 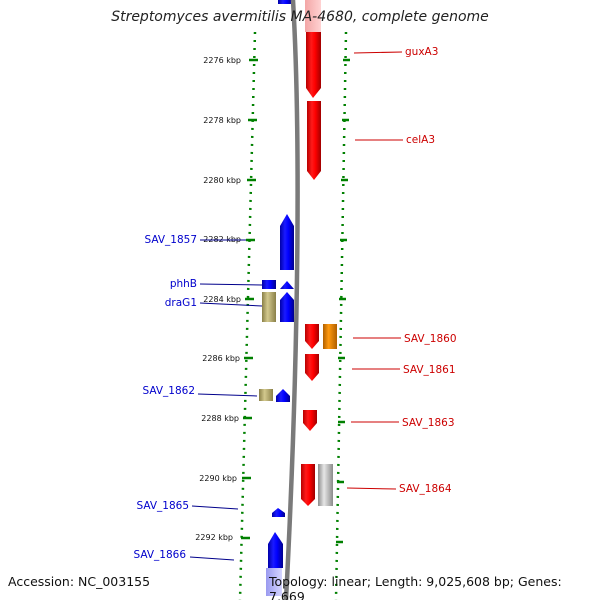 I want to click on right-leader-lines, so click(x=374, y=270).